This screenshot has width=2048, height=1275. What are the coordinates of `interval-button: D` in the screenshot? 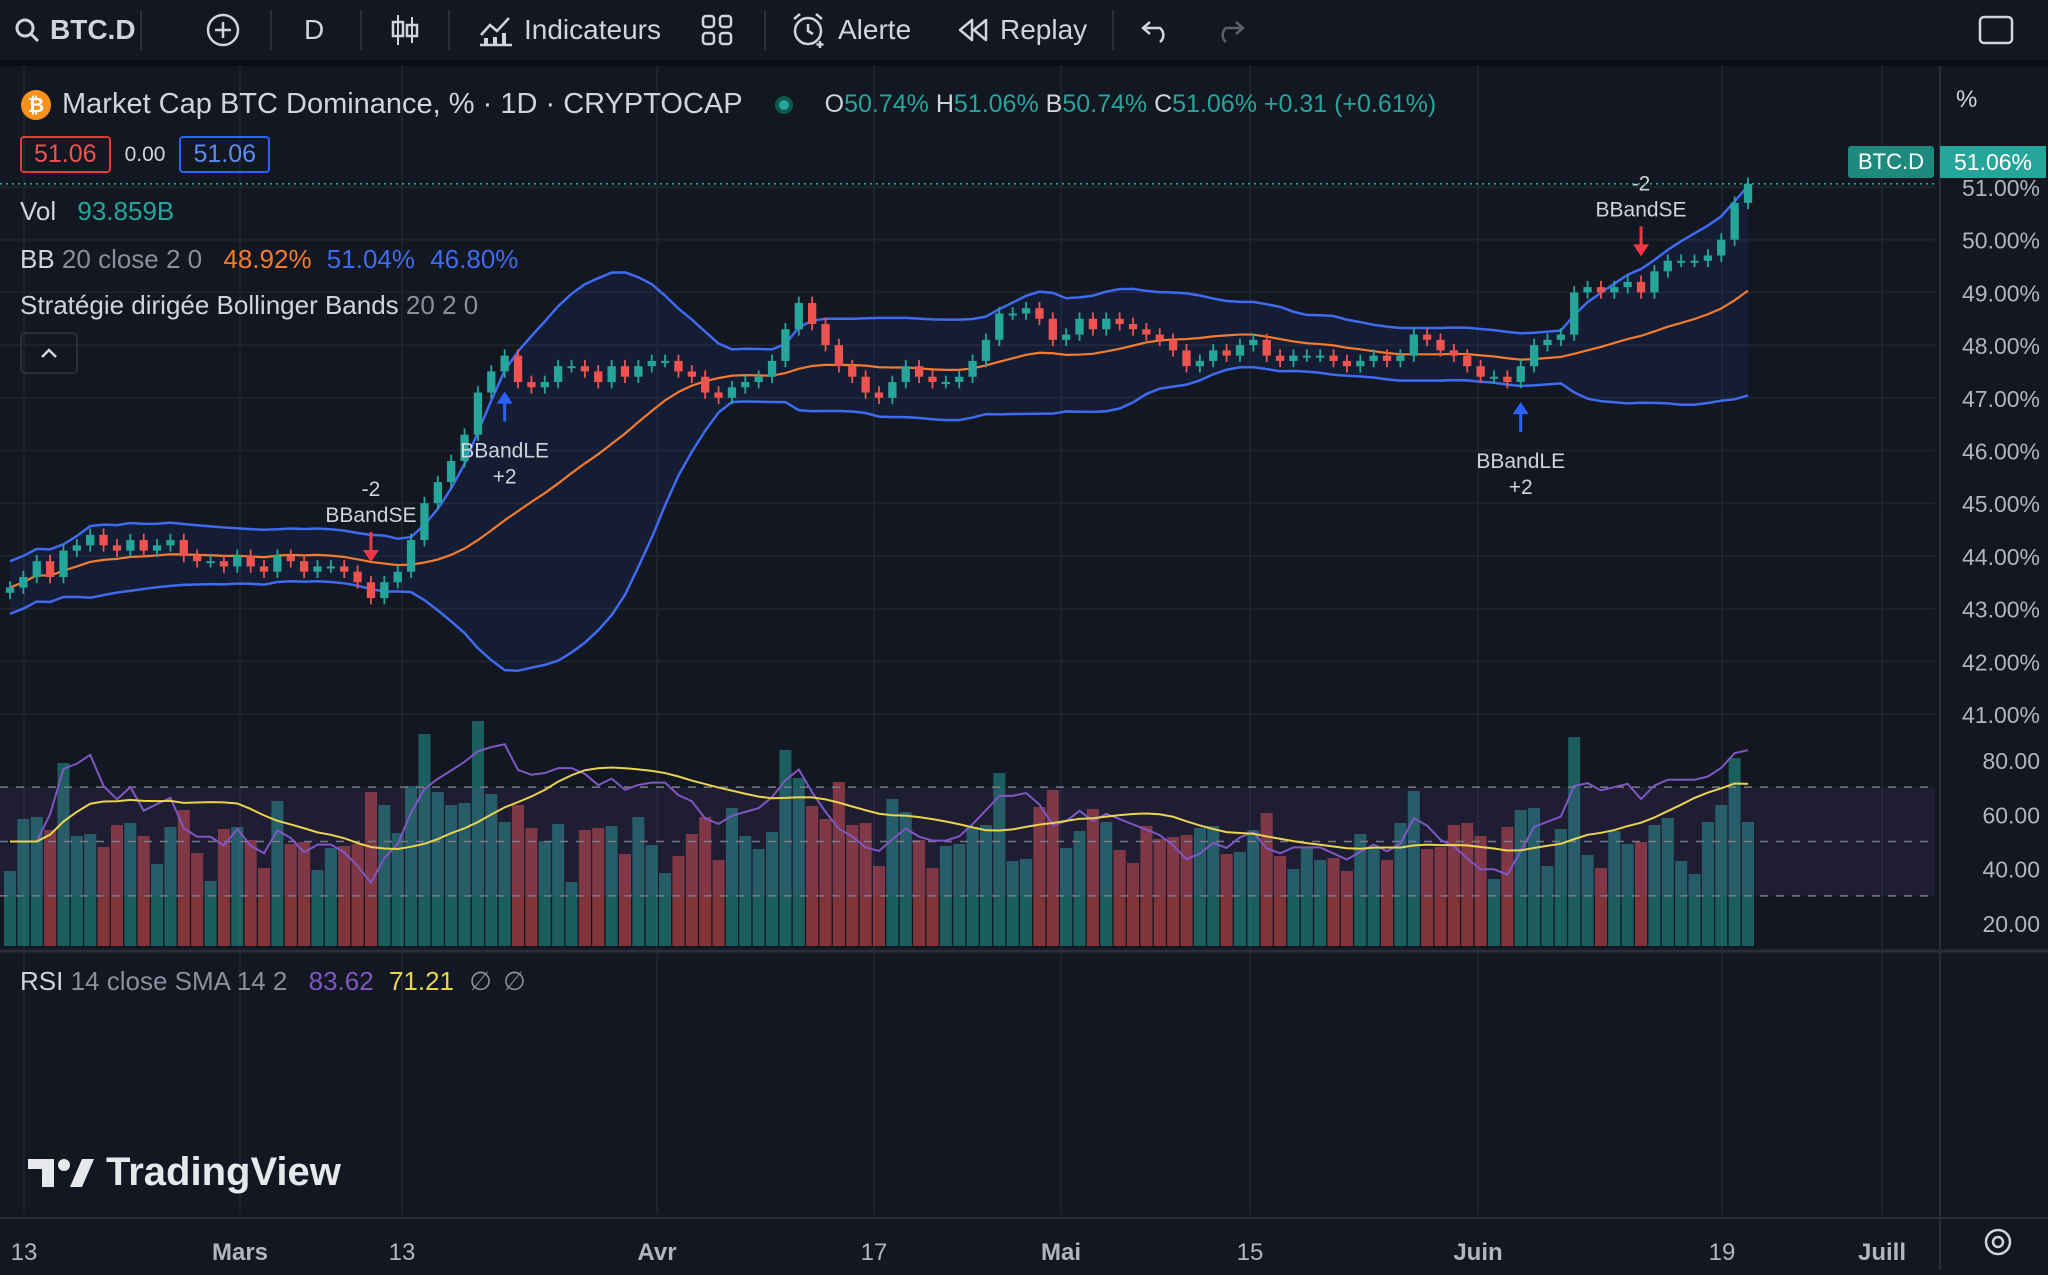 It's located at (314, 30).